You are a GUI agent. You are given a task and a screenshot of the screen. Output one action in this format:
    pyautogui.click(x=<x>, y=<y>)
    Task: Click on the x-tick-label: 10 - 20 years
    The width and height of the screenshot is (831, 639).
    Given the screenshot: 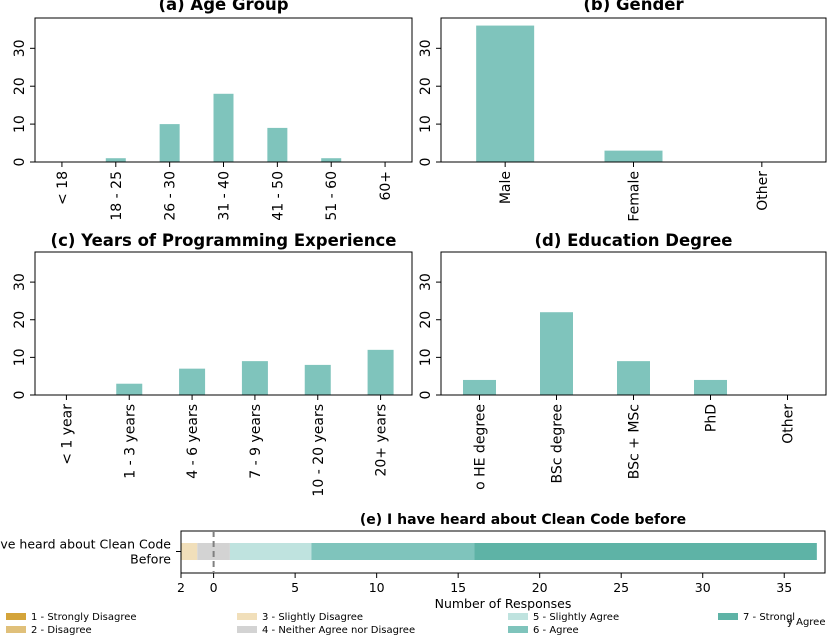 What is the action you would take?
    pyautogui.click(x=319, y=450)
    